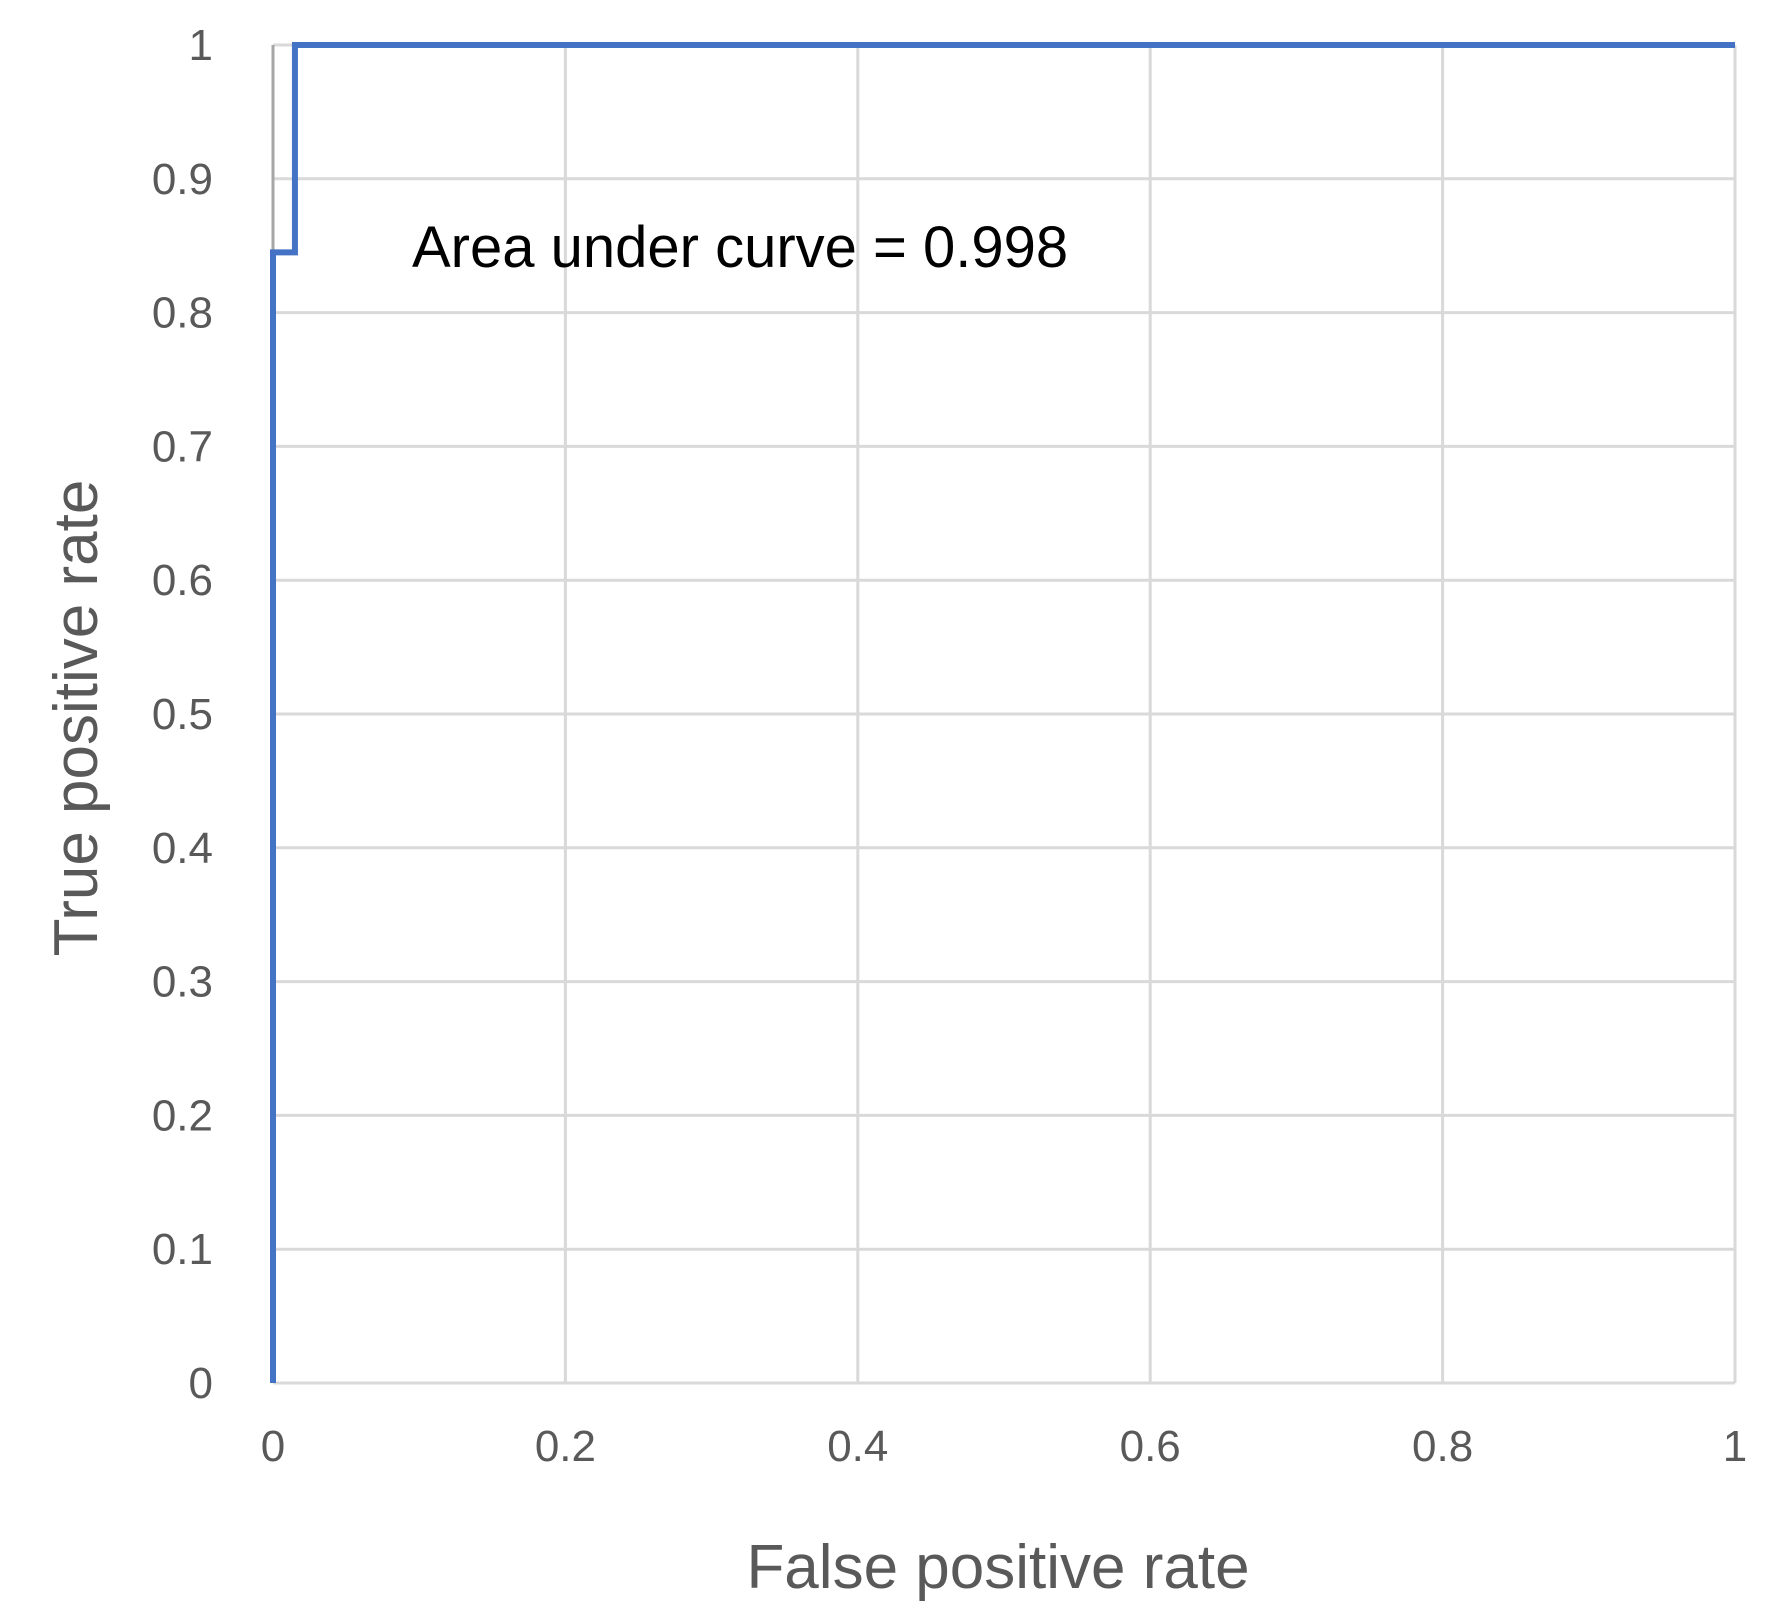  Describe the element at coordinates (273, 1446) in the screenshot. I see `x-tick-label-0: 0` at that location.